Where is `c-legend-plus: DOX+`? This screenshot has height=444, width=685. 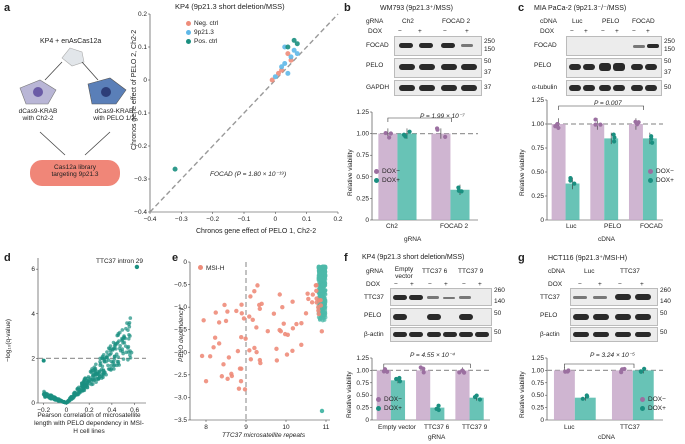 c-legend-plus: DOX+ is located at coordinates (665, 180).